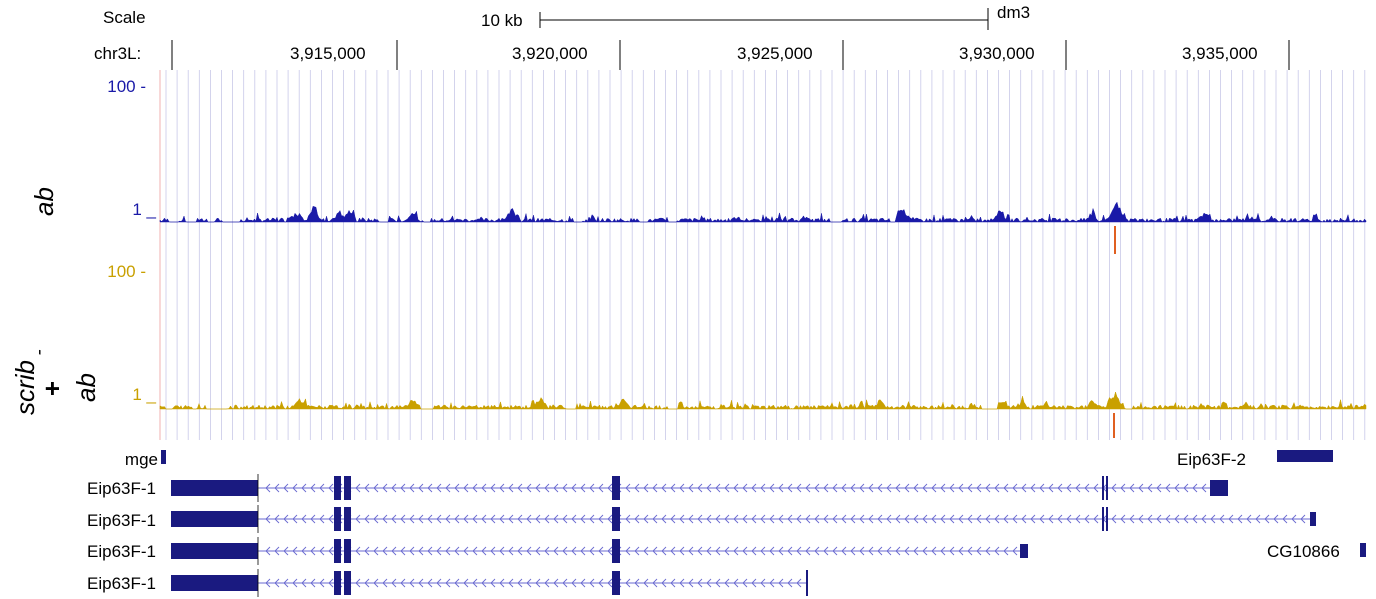 The height and width of the screenshot is (599, 1376). Describe the element at coordinates (141, 459) in the screenshot. I see `gene-label-mge: mge` at that location.